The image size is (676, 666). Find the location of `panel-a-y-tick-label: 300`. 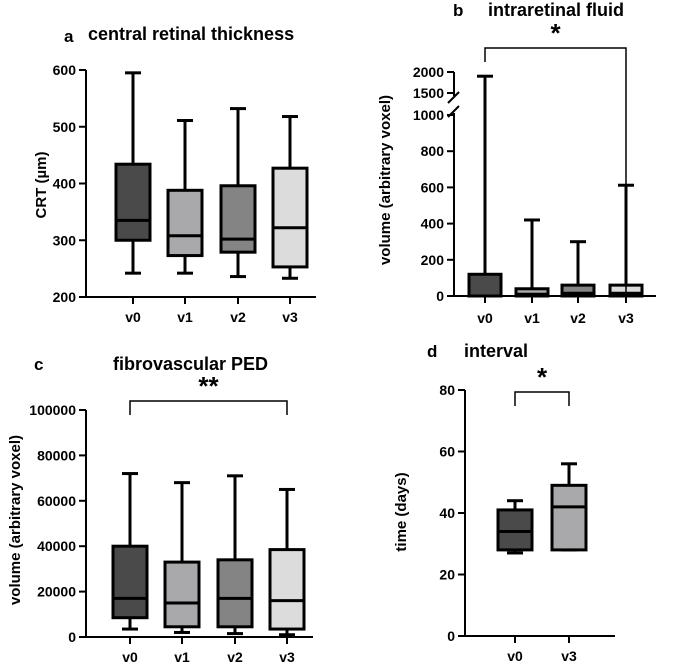

panel-a-y-tick-label: 300 is located at coordinates (65, 240).